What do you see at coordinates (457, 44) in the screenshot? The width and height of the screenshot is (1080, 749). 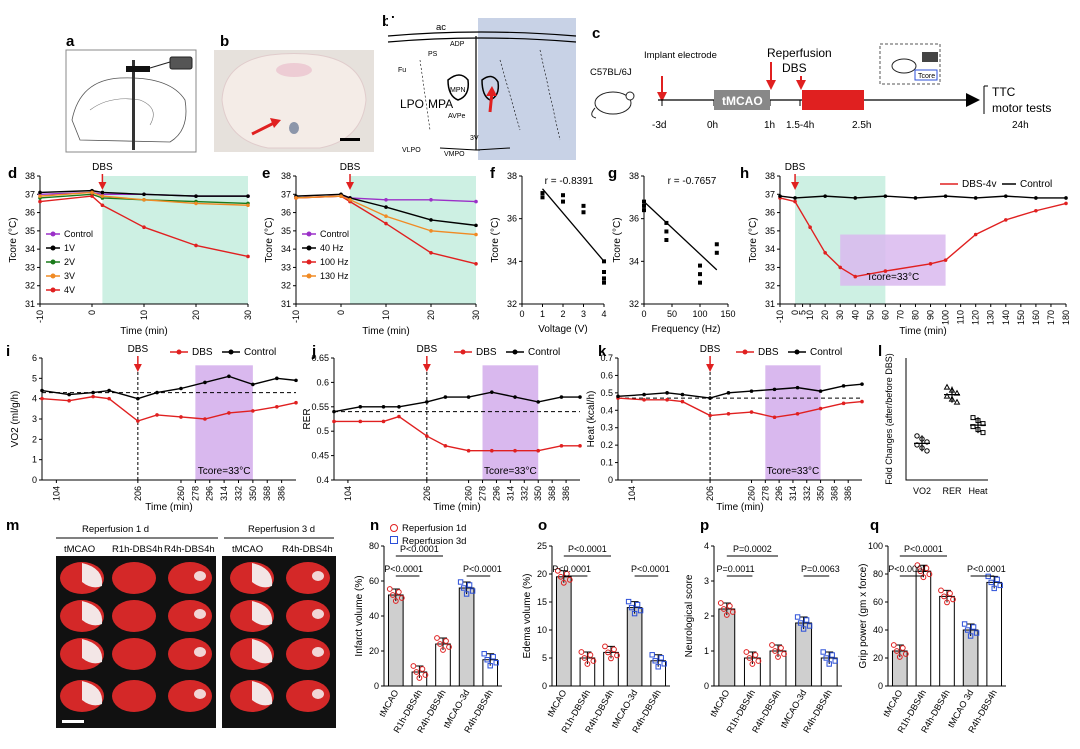 I see `atlas-adp: ADP` at bounding box center [457, 44].